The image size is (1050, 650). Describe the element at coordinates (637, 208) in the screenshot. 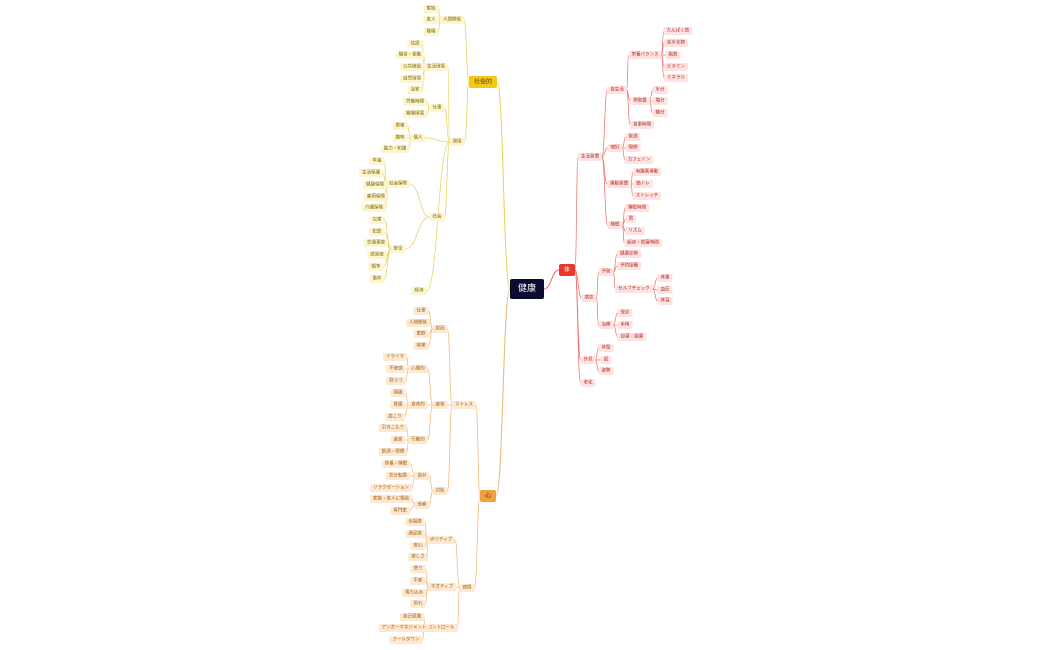

I see `node: 睡眠時間` at that location.